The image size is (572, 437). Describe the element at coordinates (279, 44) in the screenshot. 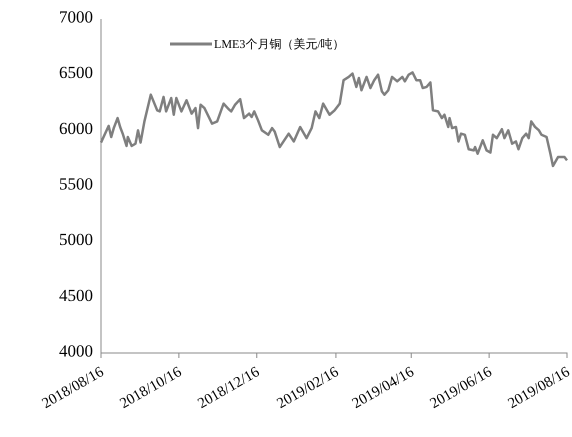

I see `legend-label: LME3个月铜（美元/吨）` at that location.